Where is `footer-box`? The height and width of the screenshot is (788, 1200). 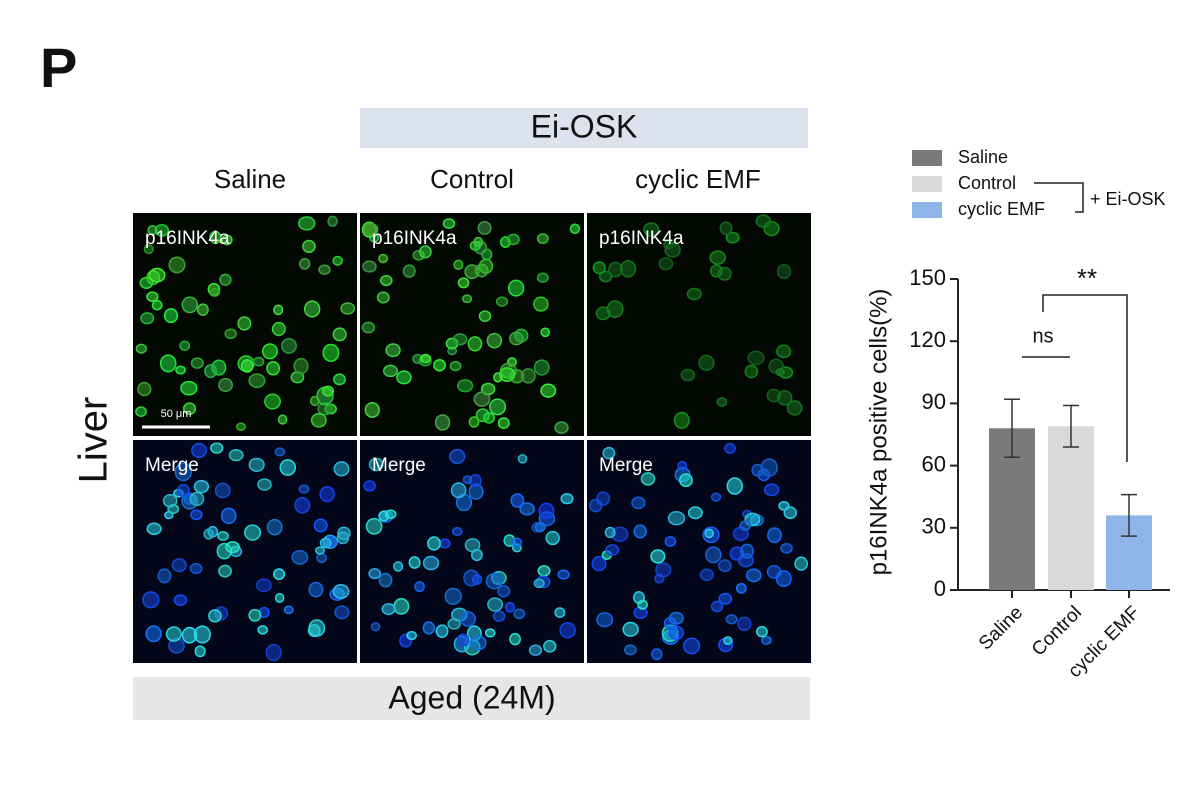
footer-box is located at coordinates (471, 698).